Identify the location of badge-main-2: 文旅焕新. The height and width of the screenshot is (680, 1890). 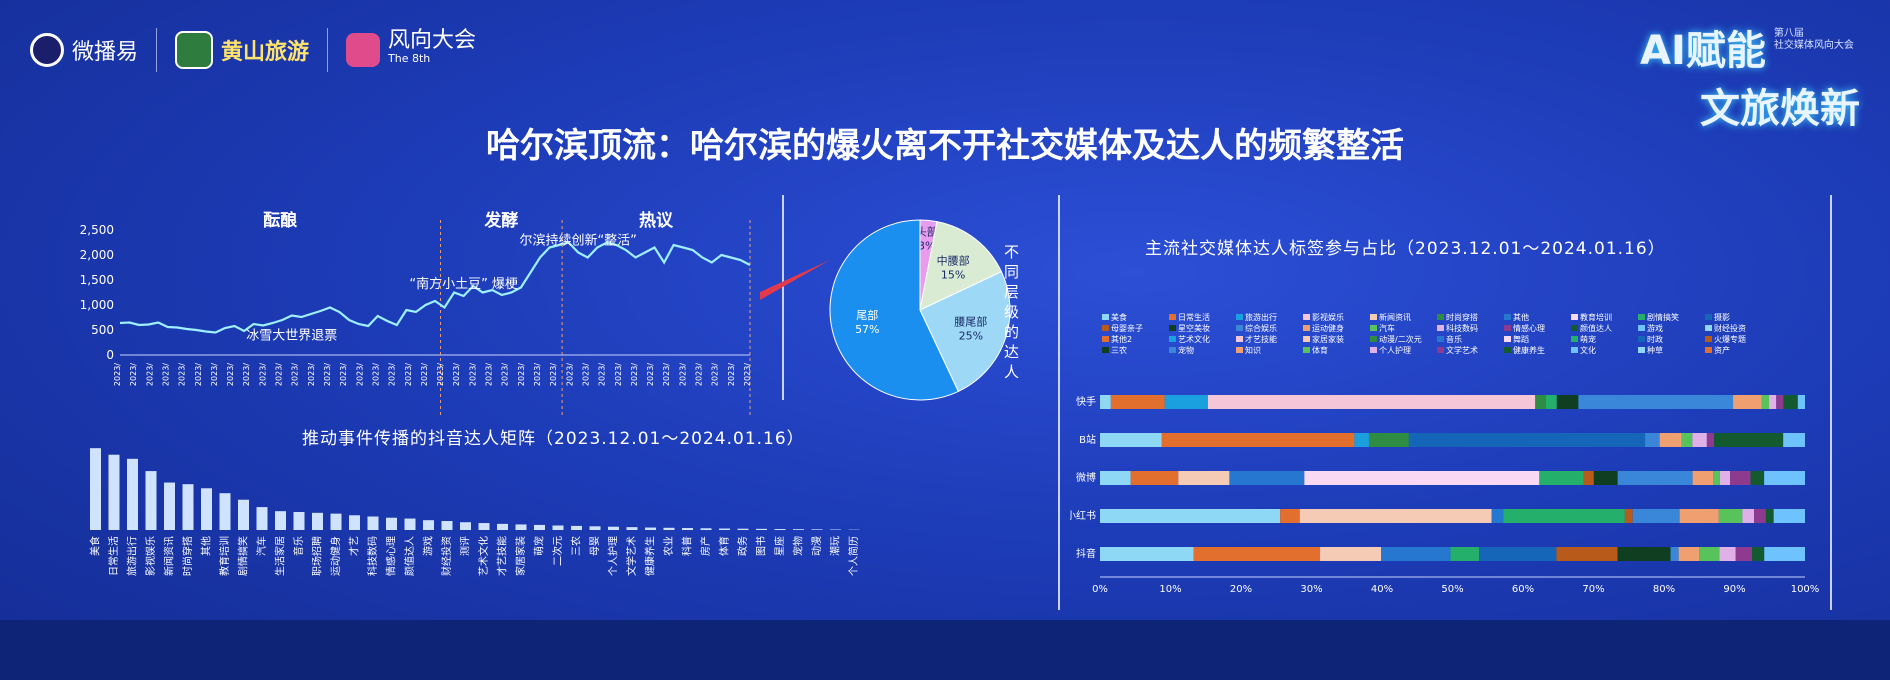
(1780, 109).